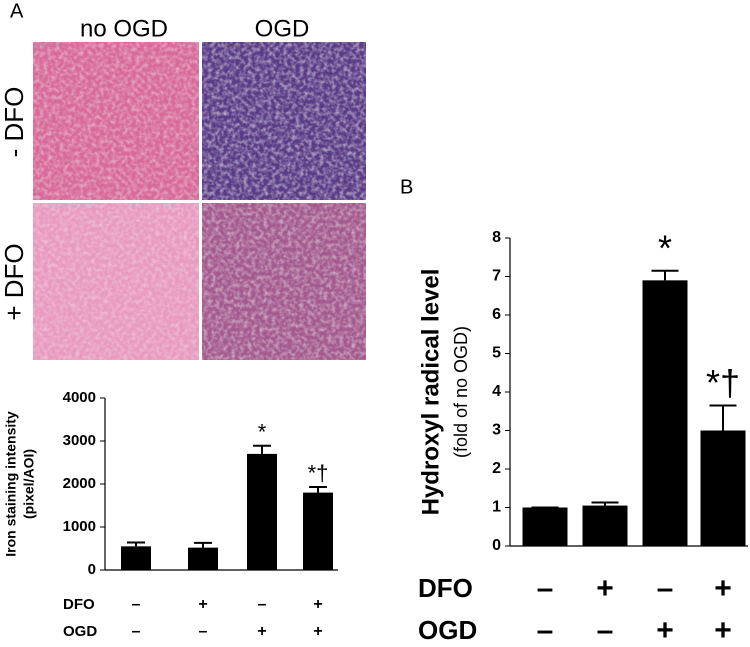  What do you see at coordinates (461, 392) in the screenshot?
I see `y-axis-label: (fold of no OGD)` at bounding box center [461, 392].